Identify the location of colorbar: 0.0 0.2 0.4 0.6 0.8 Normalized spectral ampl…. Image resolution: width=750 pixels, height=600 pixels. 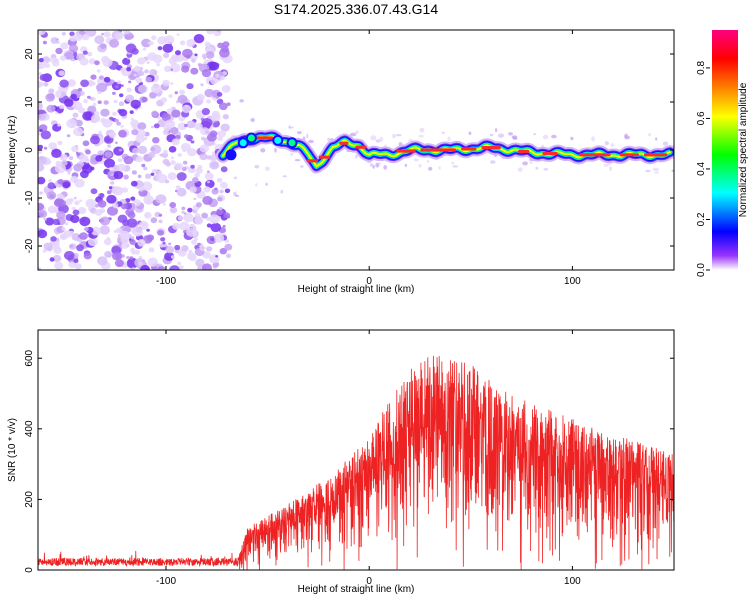
(722, 153).